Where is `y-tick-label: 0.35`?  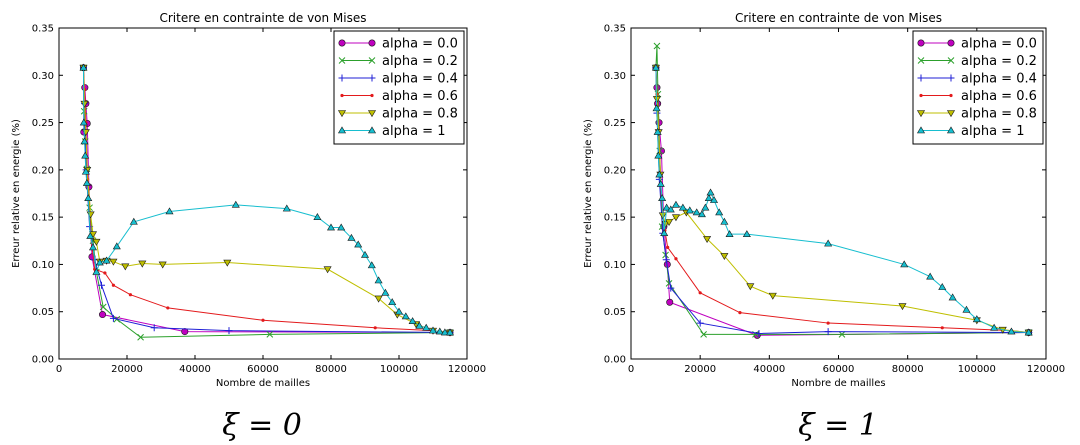 y-tick-label: 0.35 is located at coordinates (43, 29).